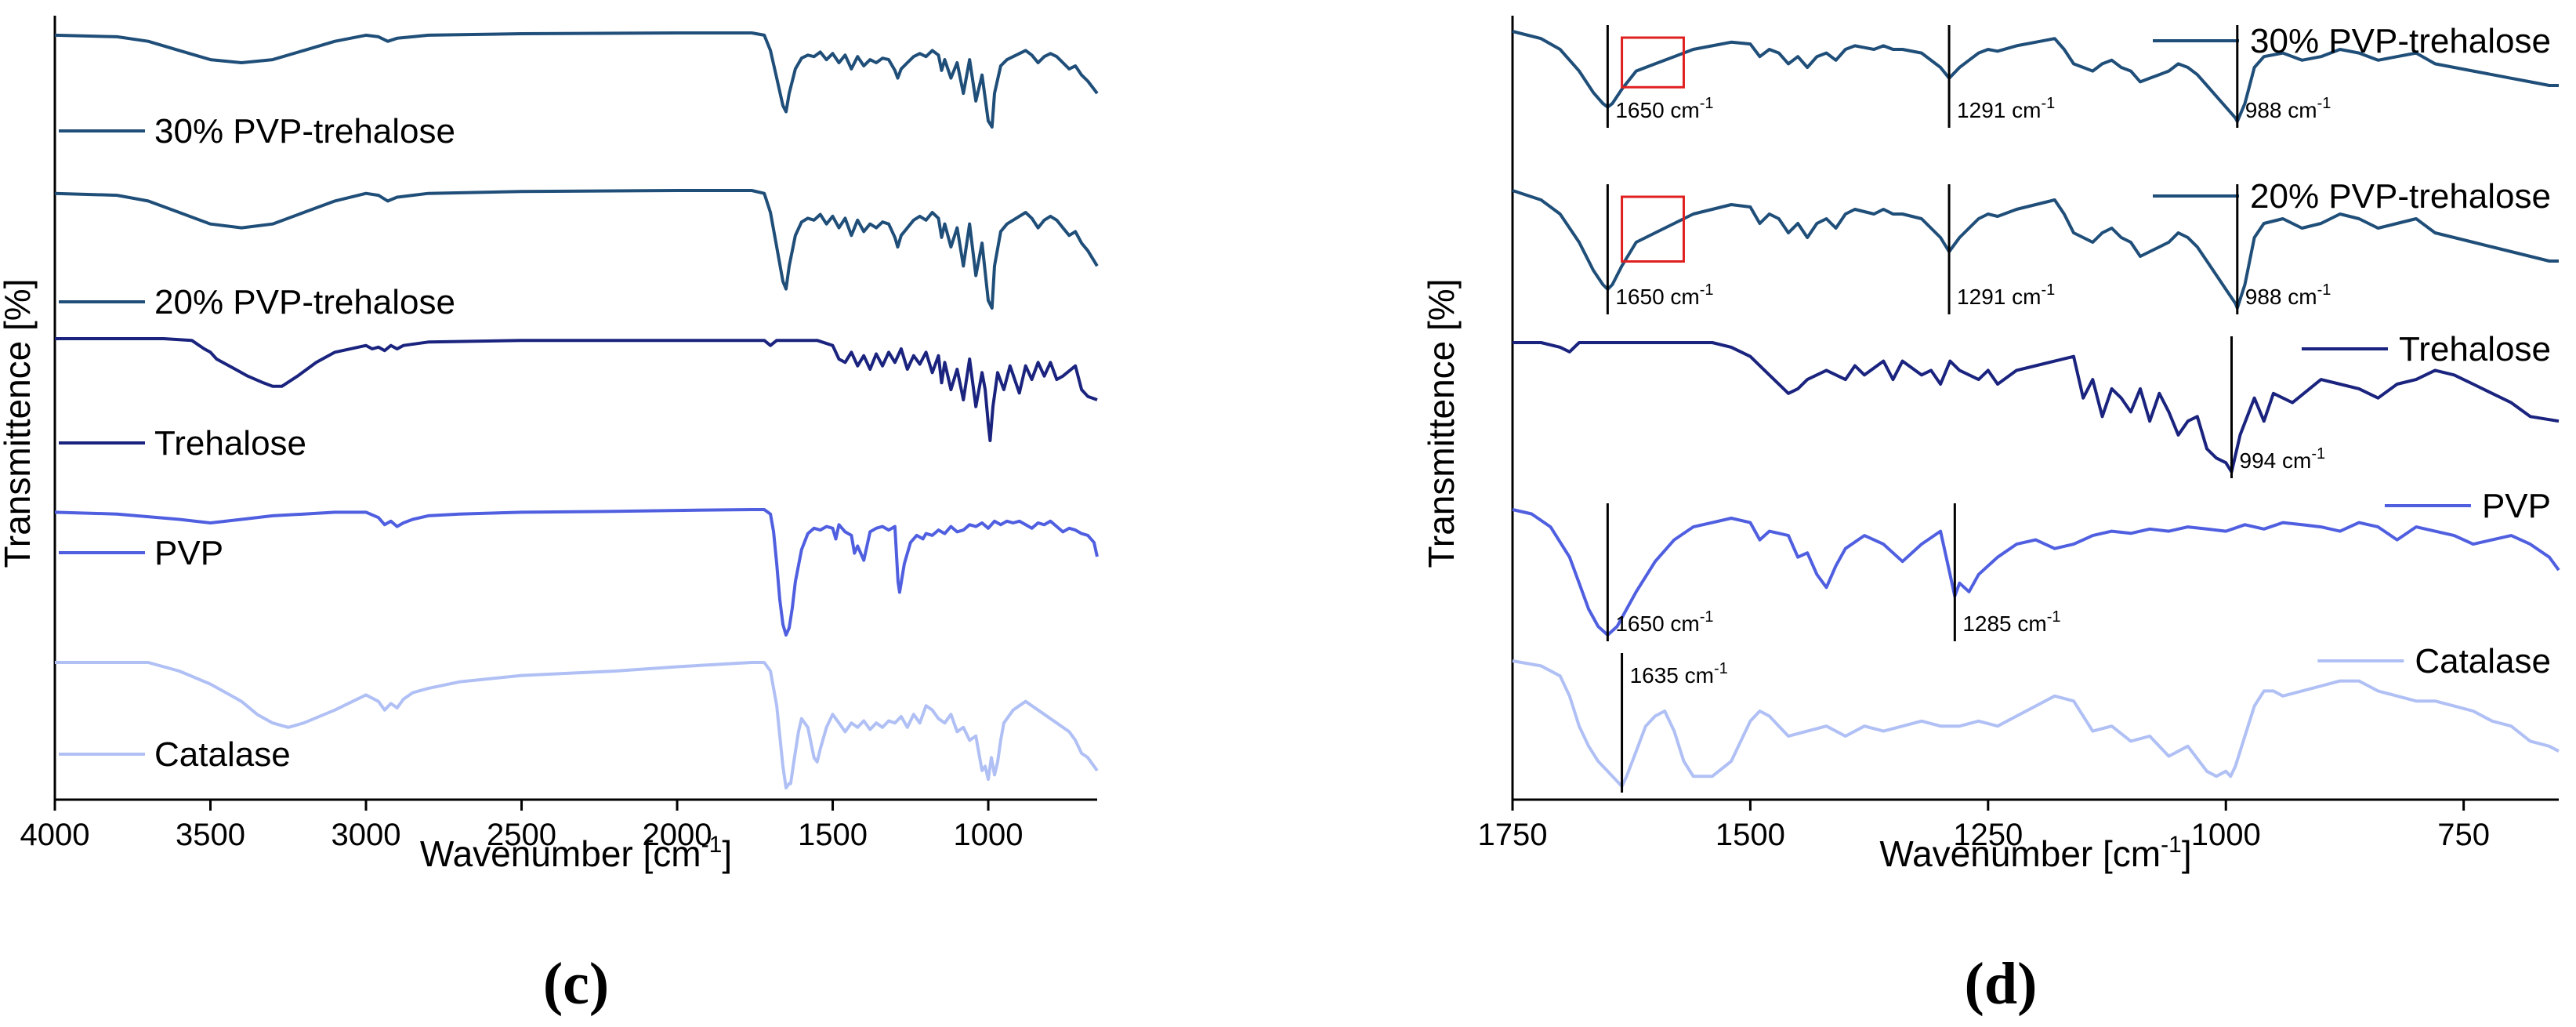 The width and height of the screenshot is (2576, 1027). I want to click on x-tick-label: 1250, so click(1988, 835).